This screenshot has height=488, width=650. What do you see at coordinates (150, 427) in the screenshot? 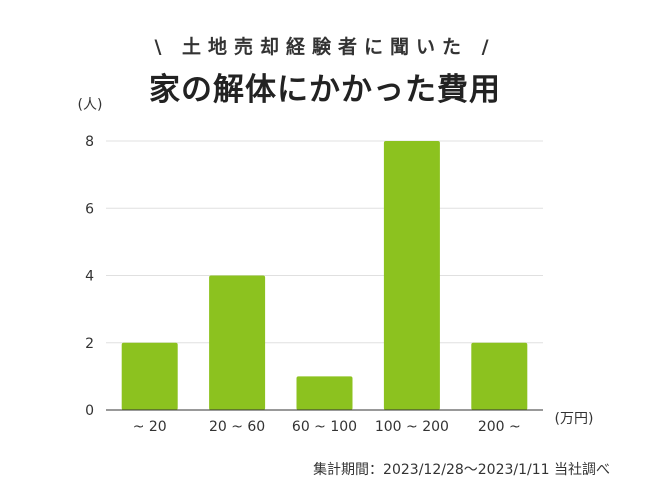
I see `x-tick-label: ~ 20` at bounding box center [150, 427].